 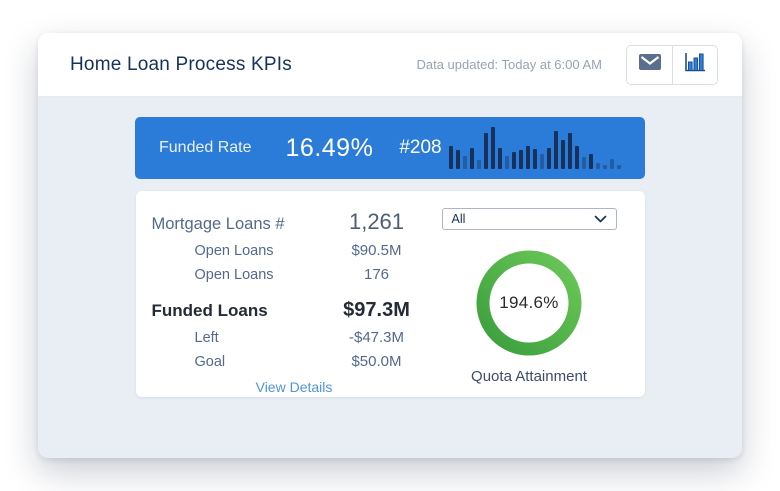 I want to click on gauge-ring, so click(x=529, y=303).